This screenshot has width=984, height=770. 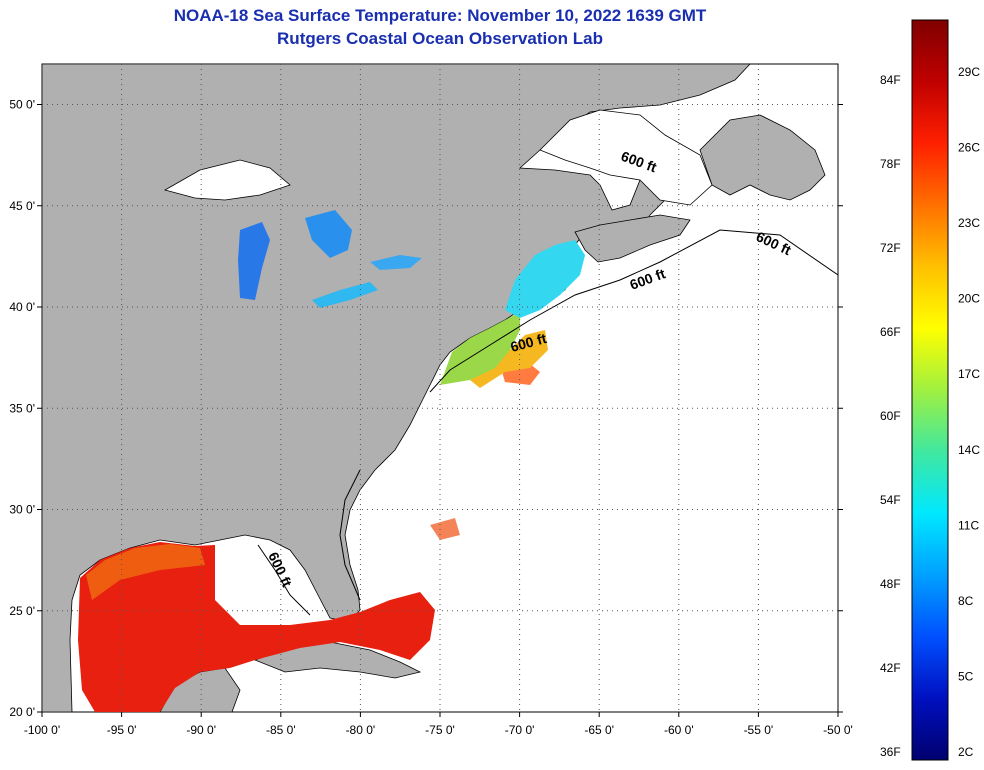 I want to click on colorbar-f-label: 66F, so click(x=890, y=332).